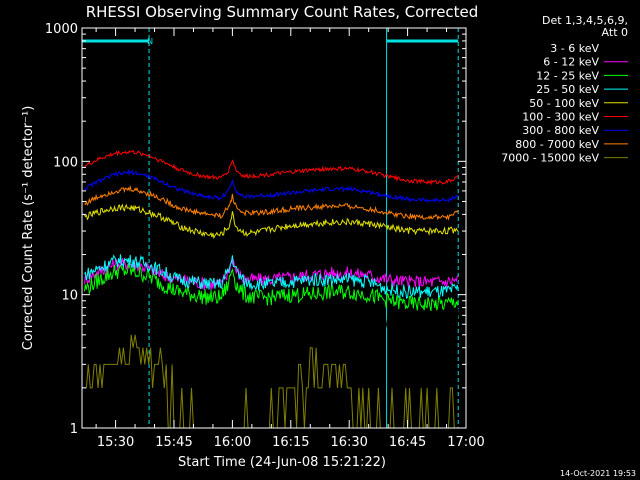 This screenshot has width=640, height=480. What do you see at coordinates (150, 41) in the screenshot?
I see `night-flag-label: N` at bounding box center [150, 41].